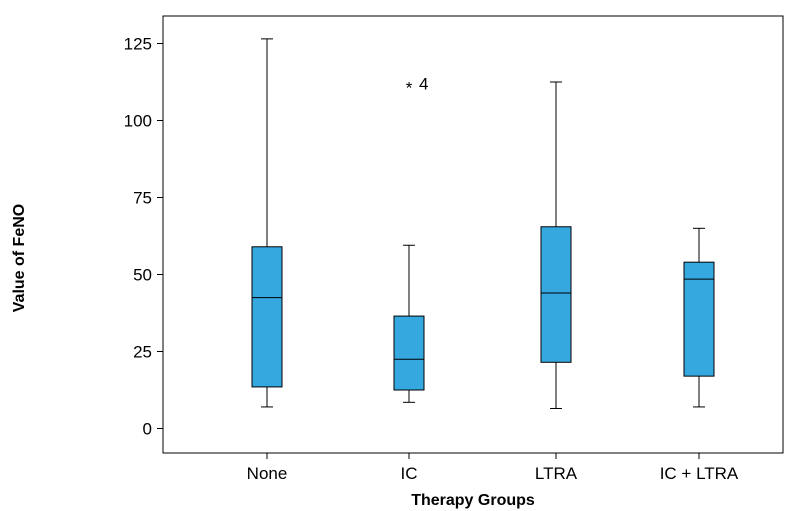  Describe the element at coordinates (142, 352) in the screenshot. I see `y-tick-label-25: 25` at that location.